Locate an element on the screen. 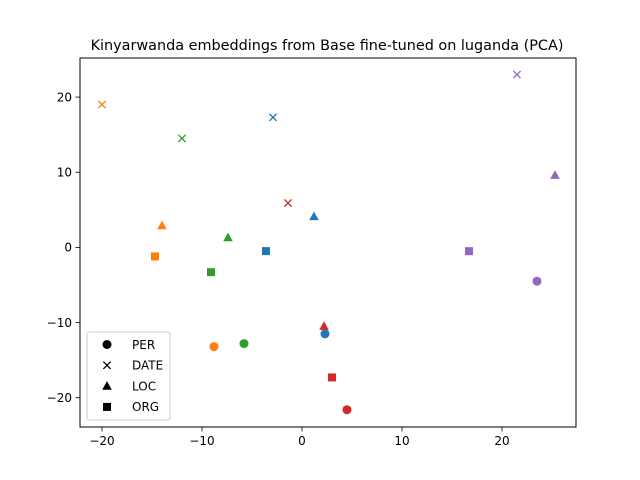  y-tick-label: 0 is located at coordinates (68, 248).